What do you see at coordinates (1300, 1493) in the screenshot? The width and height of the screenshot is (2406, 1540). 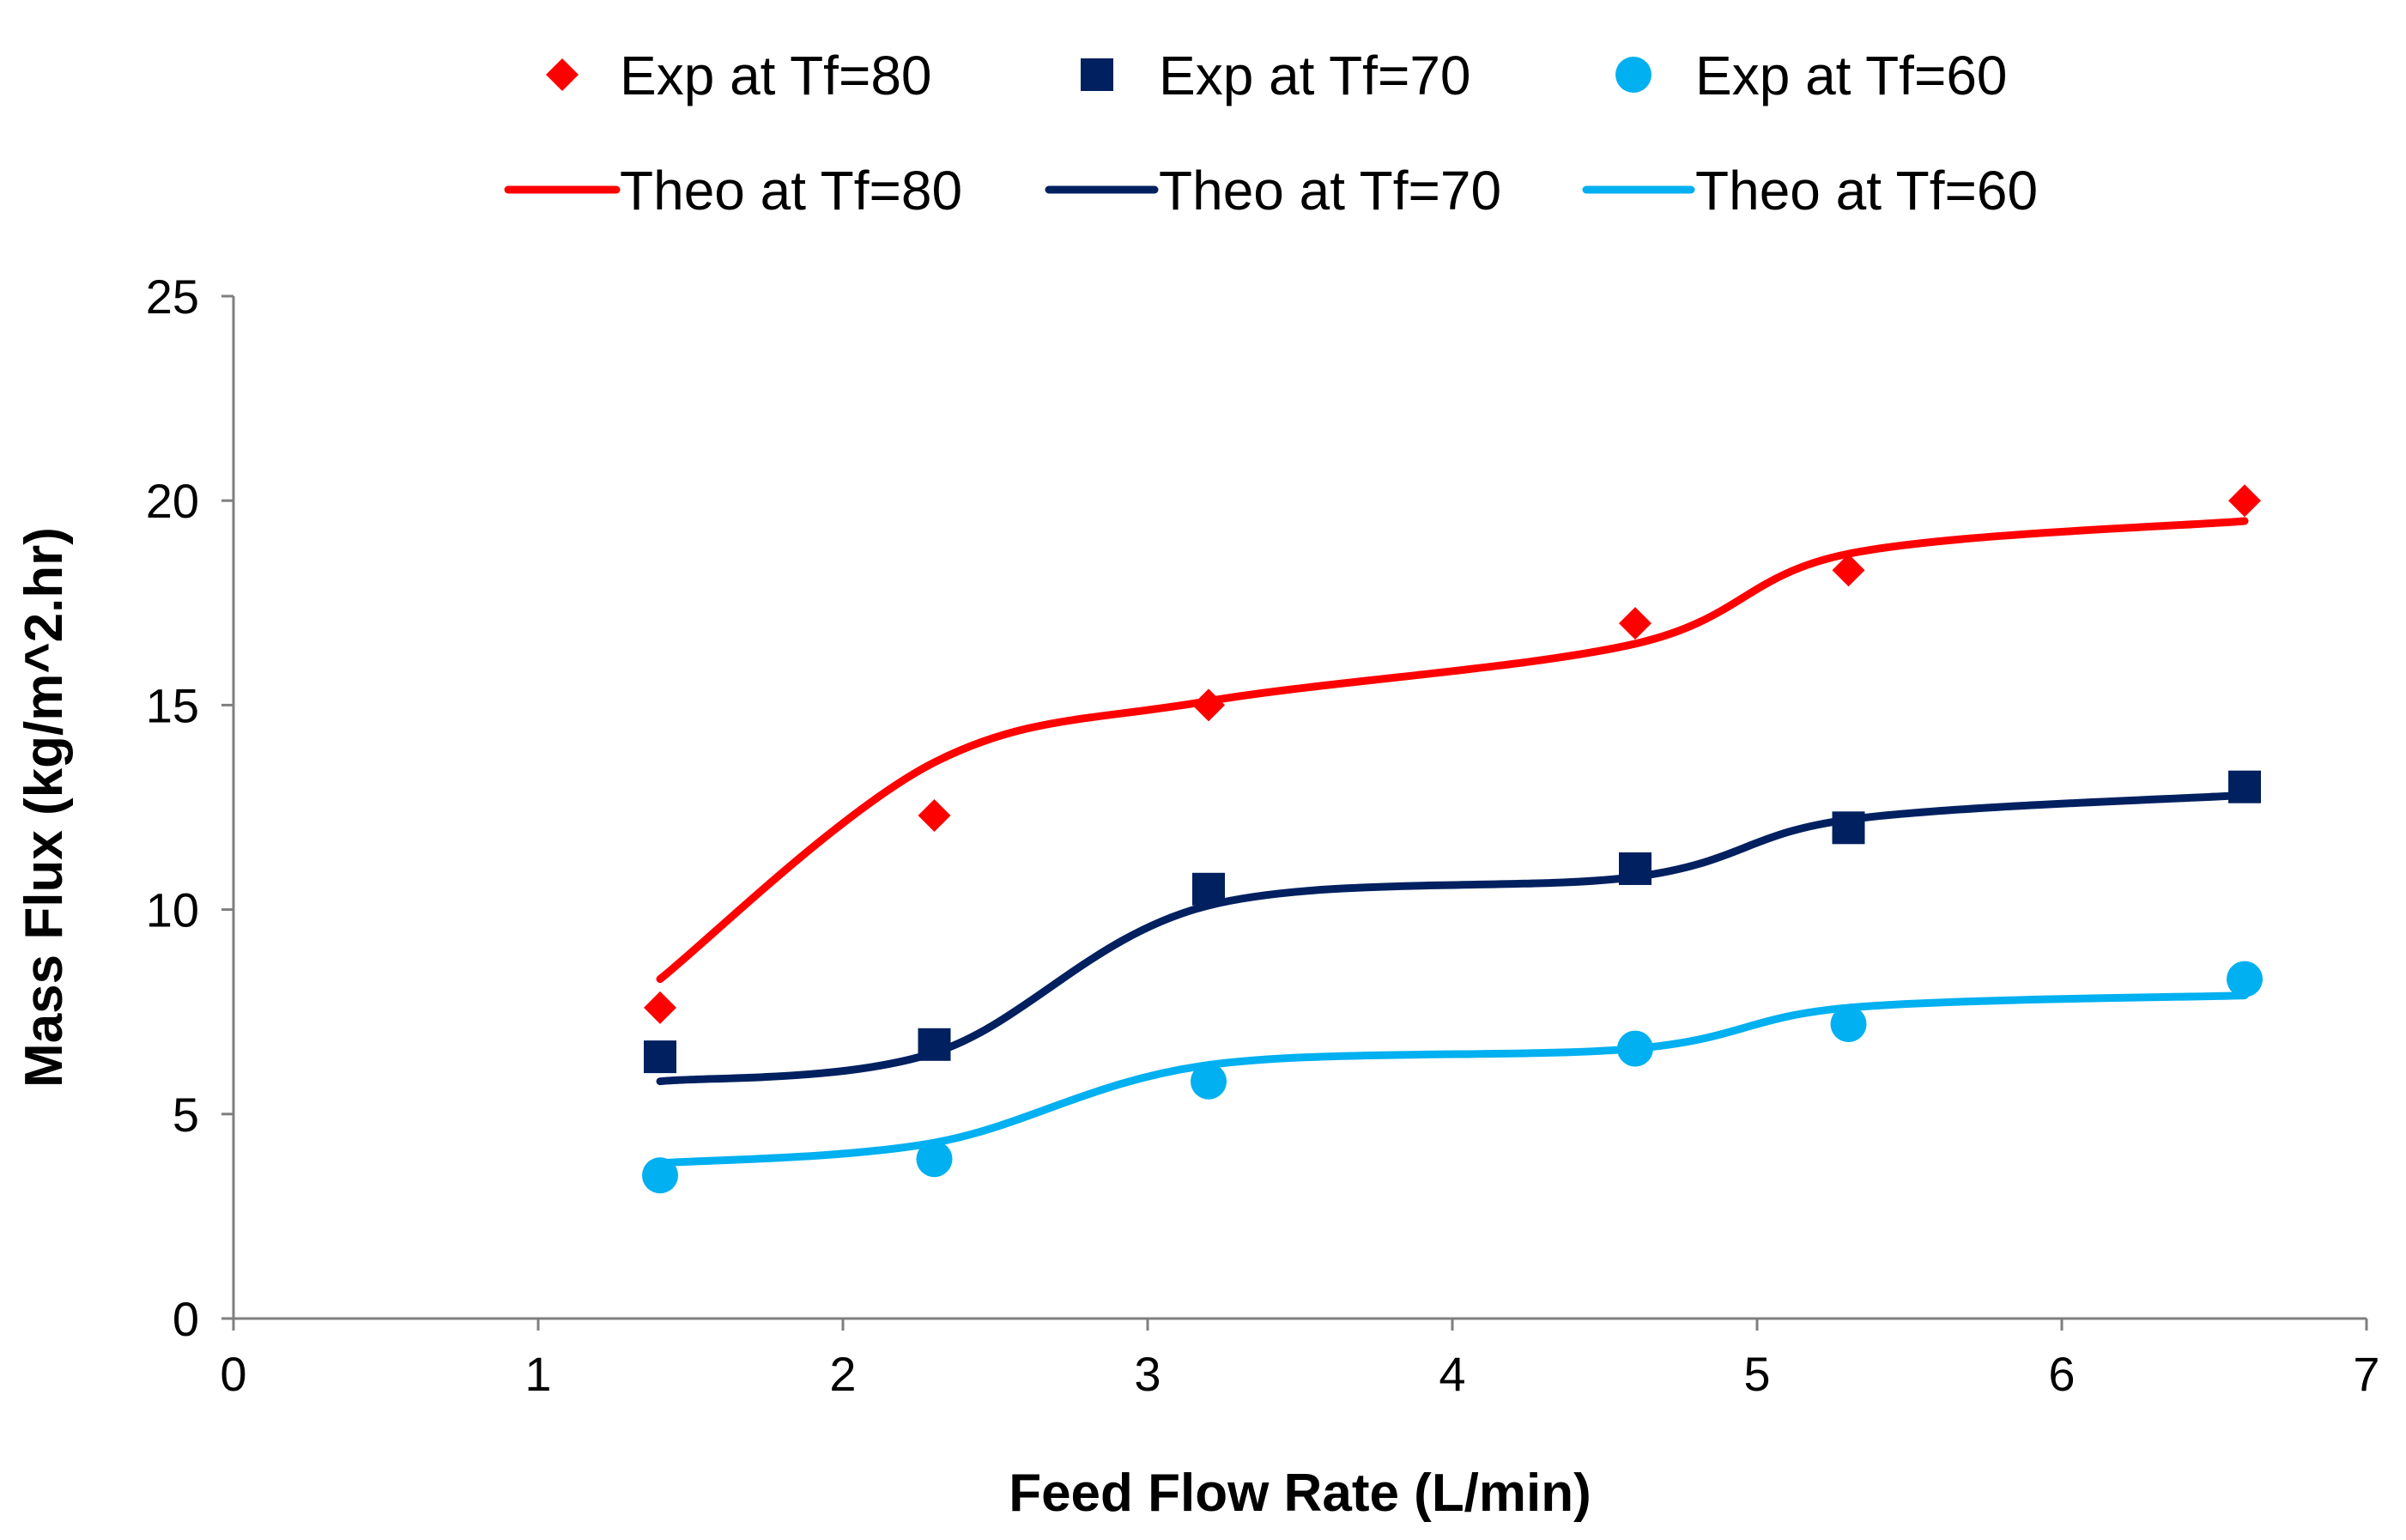 I see `x-axis-title: Feed Flow Rate (L/min)` at bounding box center [1300, 1493].